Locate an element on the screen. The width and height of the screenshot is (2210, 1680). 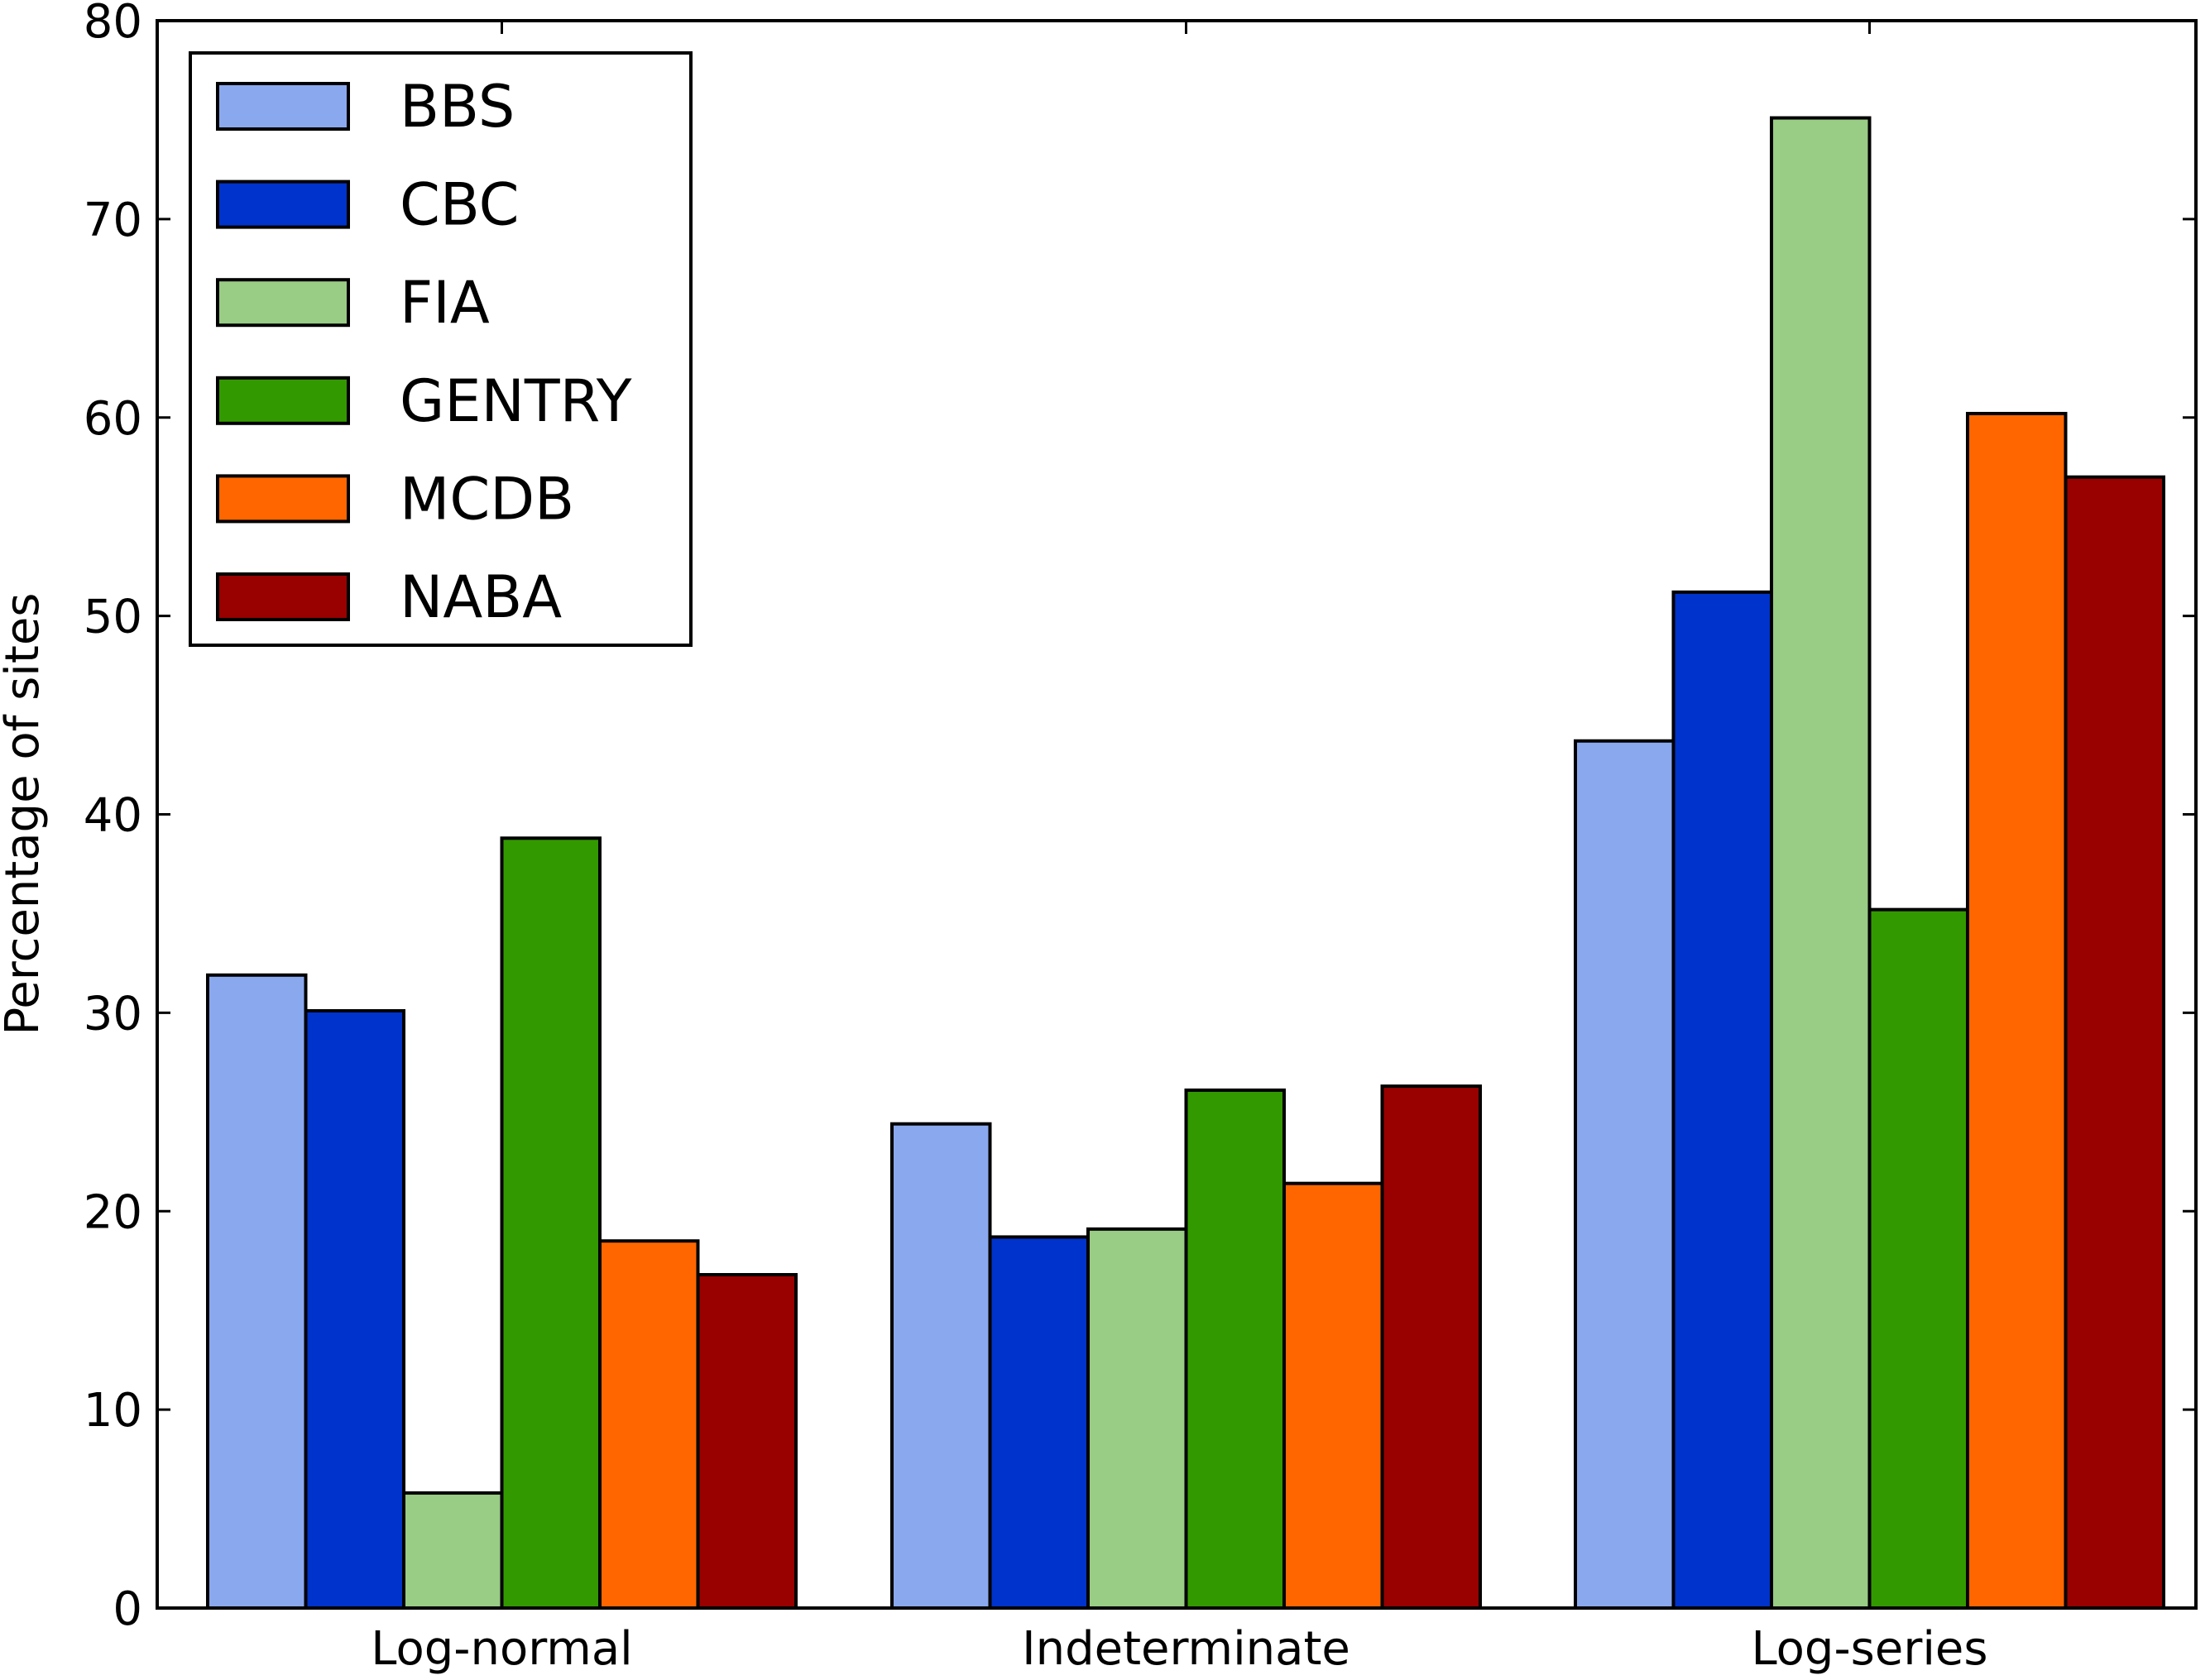
bar-fia-log-normal is located at coordinates (453, 1551).